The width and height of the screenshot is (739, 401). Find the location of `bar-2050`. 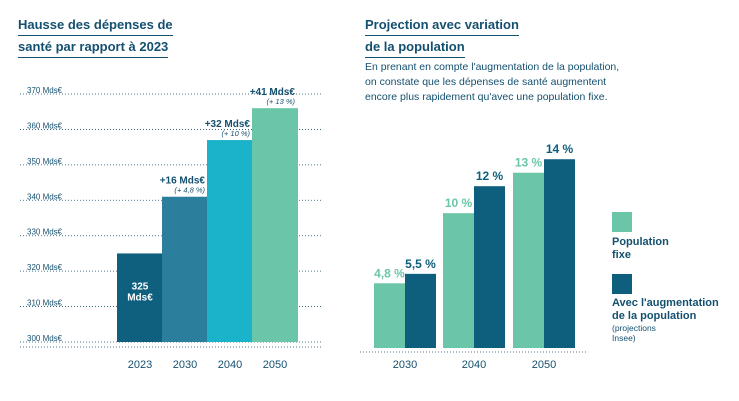

bar-2050 is located at coordinates (275, 225).